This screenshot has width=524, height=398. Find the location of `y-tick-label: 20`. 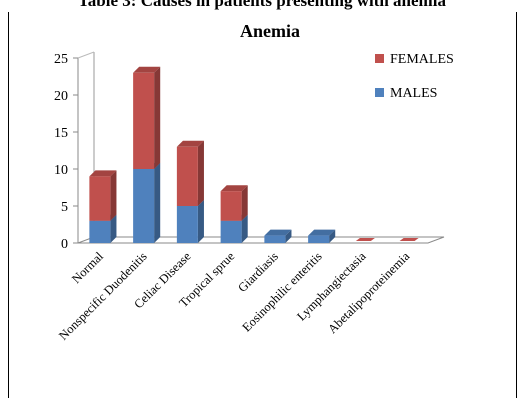

y-tick-label: 20 is located at coordinates (61, 96).